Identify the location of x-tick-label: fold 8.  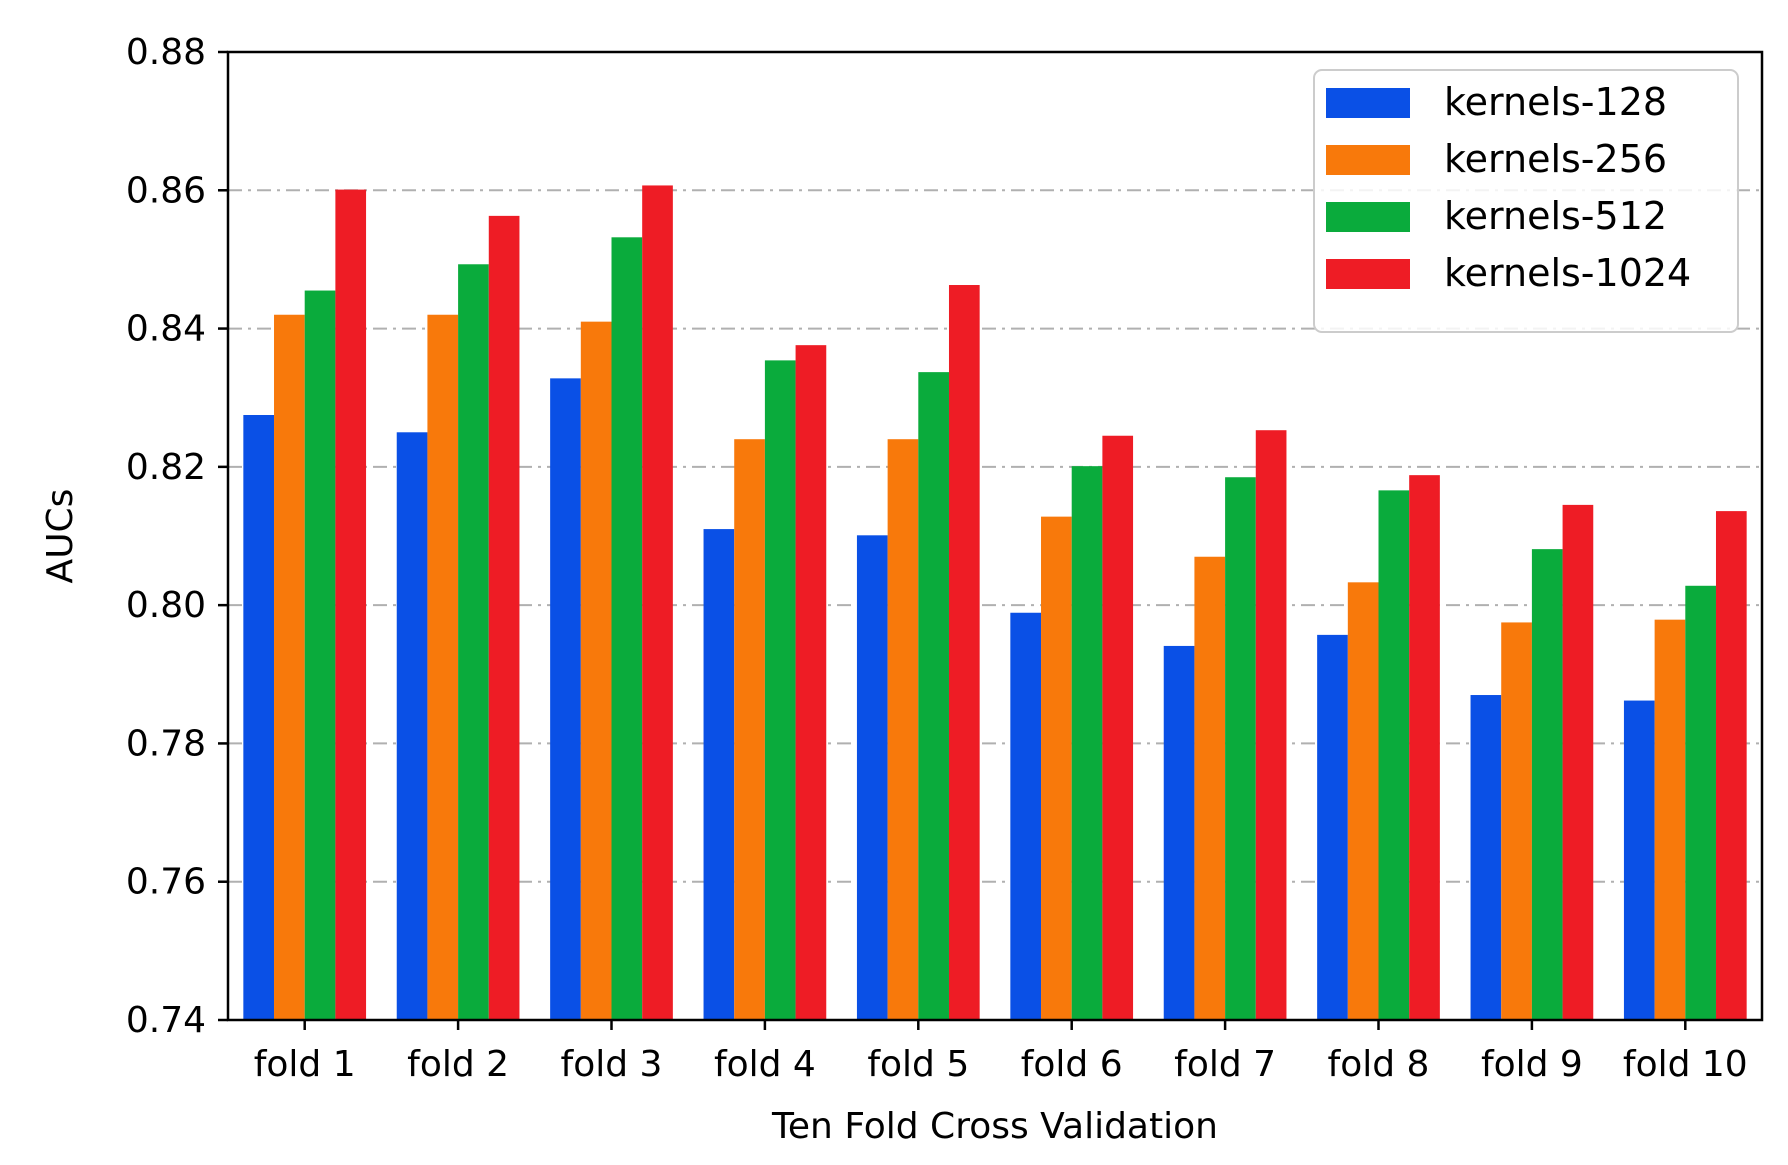
(1379, 1064).